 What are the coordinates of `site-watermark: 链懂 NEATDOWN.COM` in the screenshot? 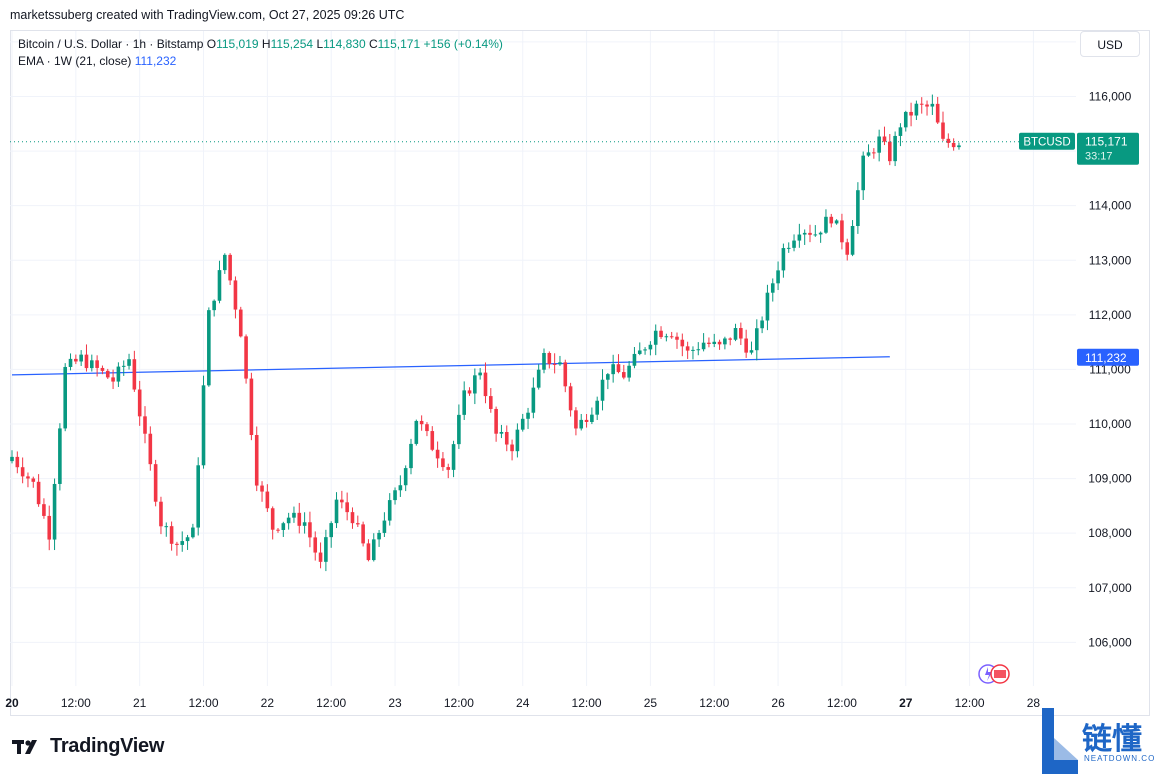 It's located at (1097, 741).